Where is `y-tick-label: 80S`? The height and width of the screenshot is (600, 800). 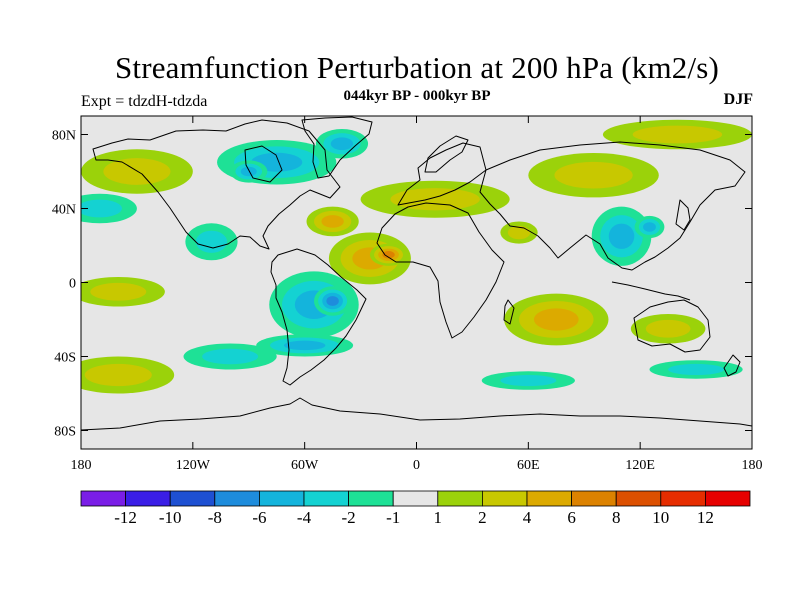
y-tick-label: 80S is located at coordinates (65, 432).